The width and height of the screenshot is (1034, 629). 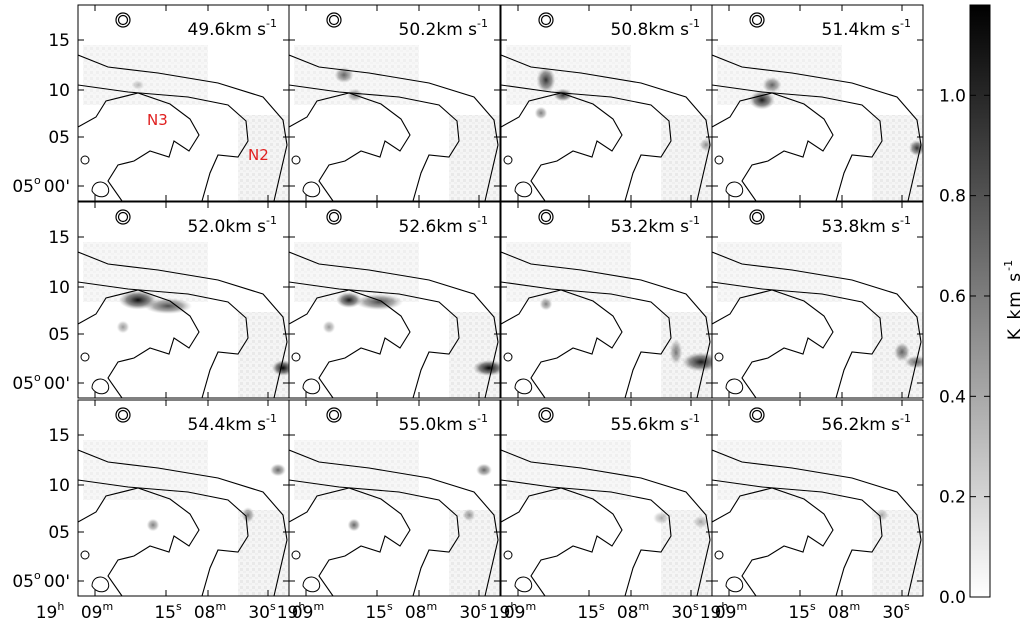 What do you see at coordinates (227, 425) in the screenshot?
I see `velocity-value: 54.4km s` at bounding box center [227, 425].